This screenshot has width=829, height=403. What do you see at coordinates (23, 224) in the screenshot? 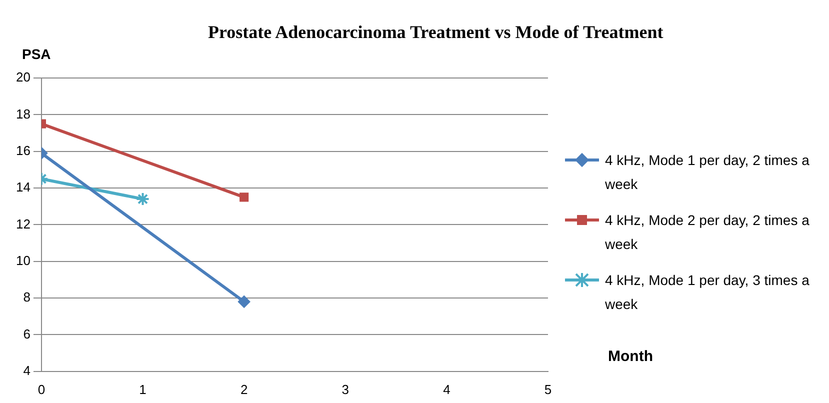
I see `y-tick-label: 12` at bounding box center [23, 224].